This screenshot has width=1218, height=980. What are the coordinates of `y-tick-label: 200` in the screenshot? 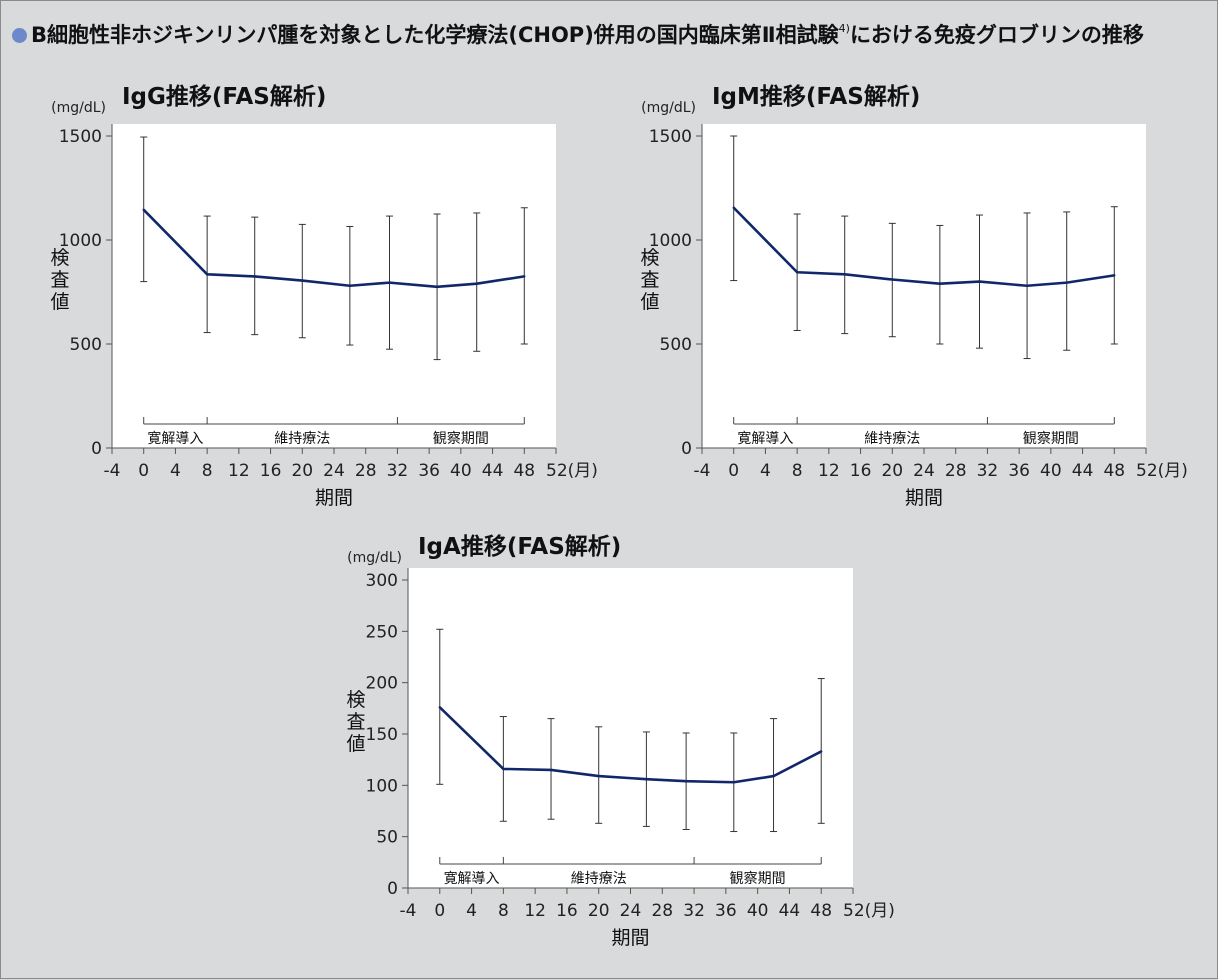 It's located at (382, 684).